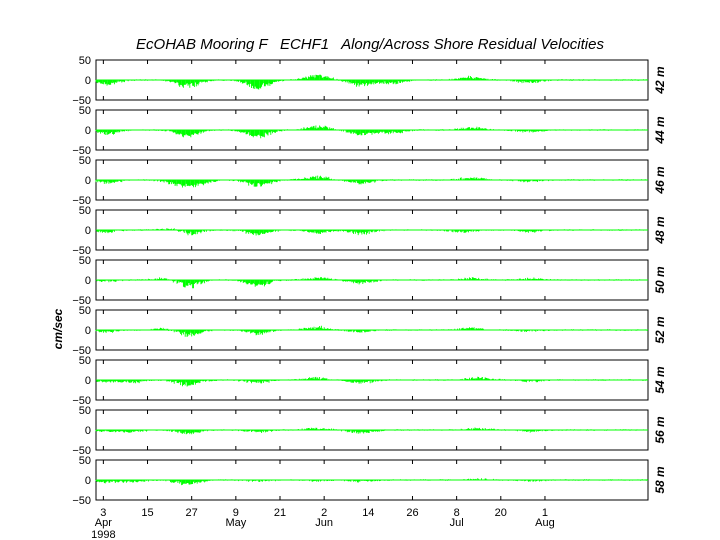 This screenshot has height=540, width=720. I want to click on x-tick-label: 9, so click(236, 513).